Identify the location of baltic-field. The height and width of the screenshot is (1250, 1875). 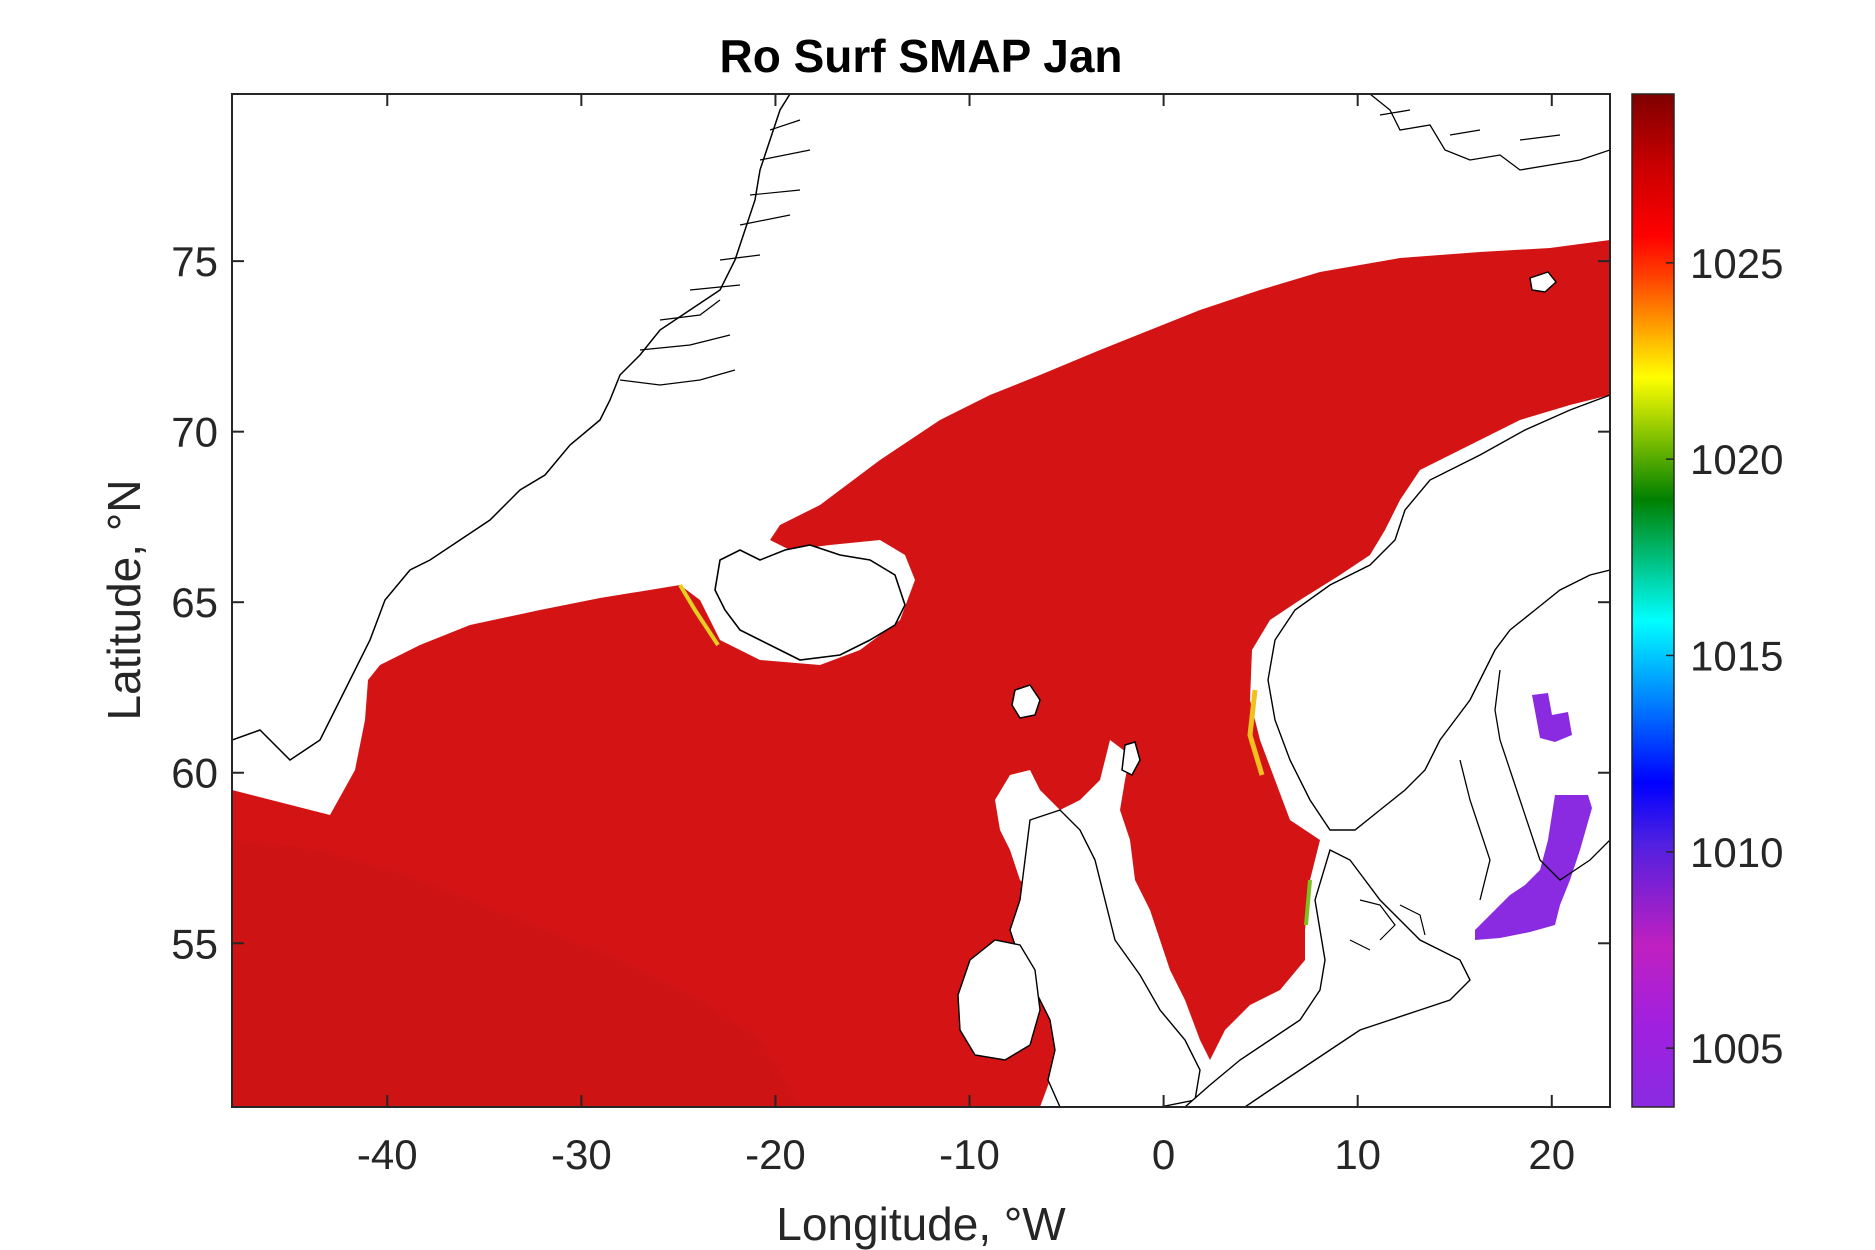
(1552, 717).